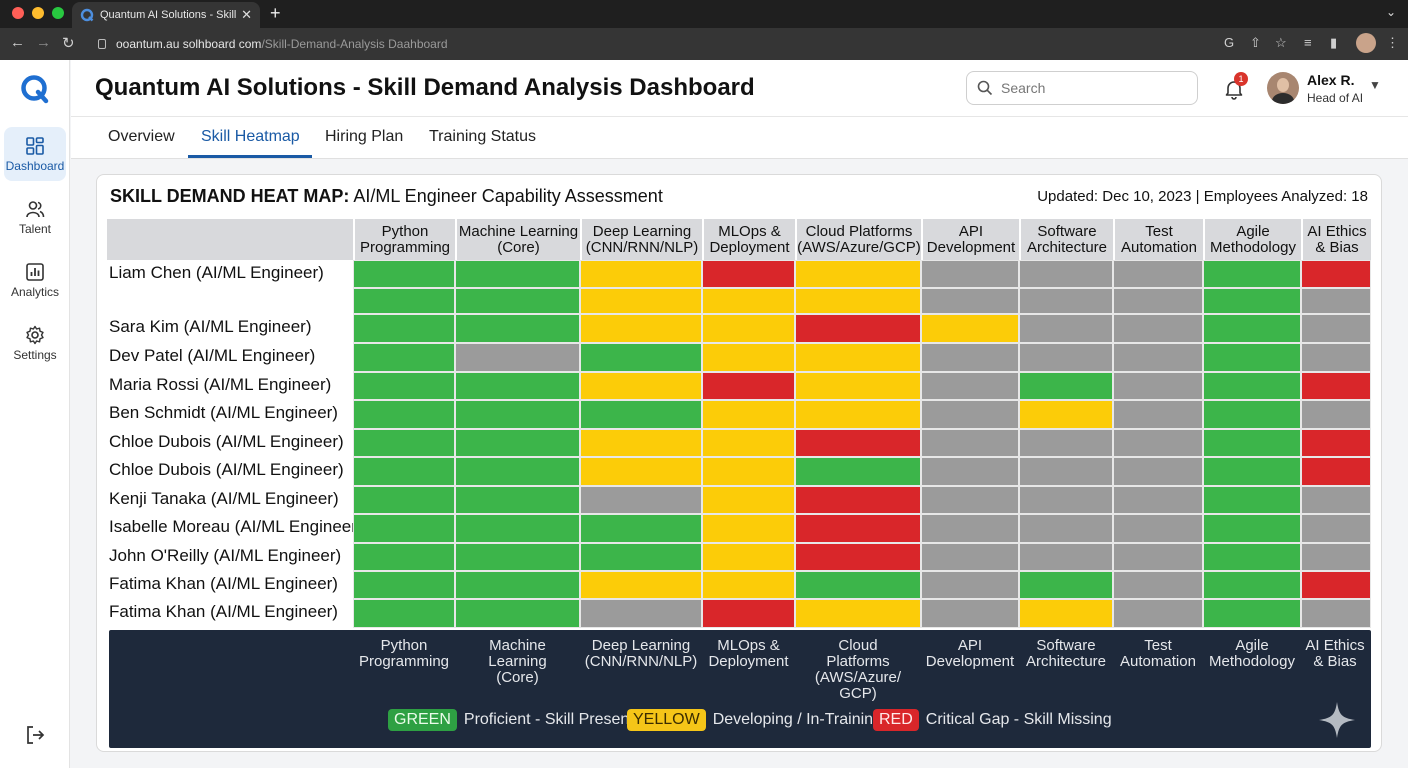 This screenshot has width=1408, height=768. I want to click on browser-profile-avatar, so click(1366, 43).